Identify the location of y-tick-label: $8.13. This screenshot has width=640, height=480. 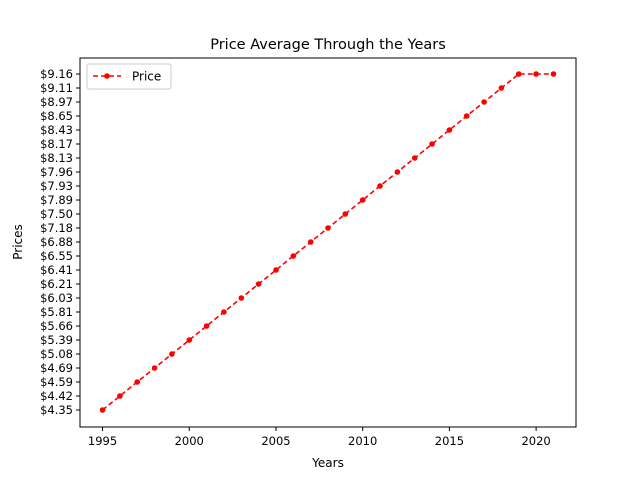
(56, 158).